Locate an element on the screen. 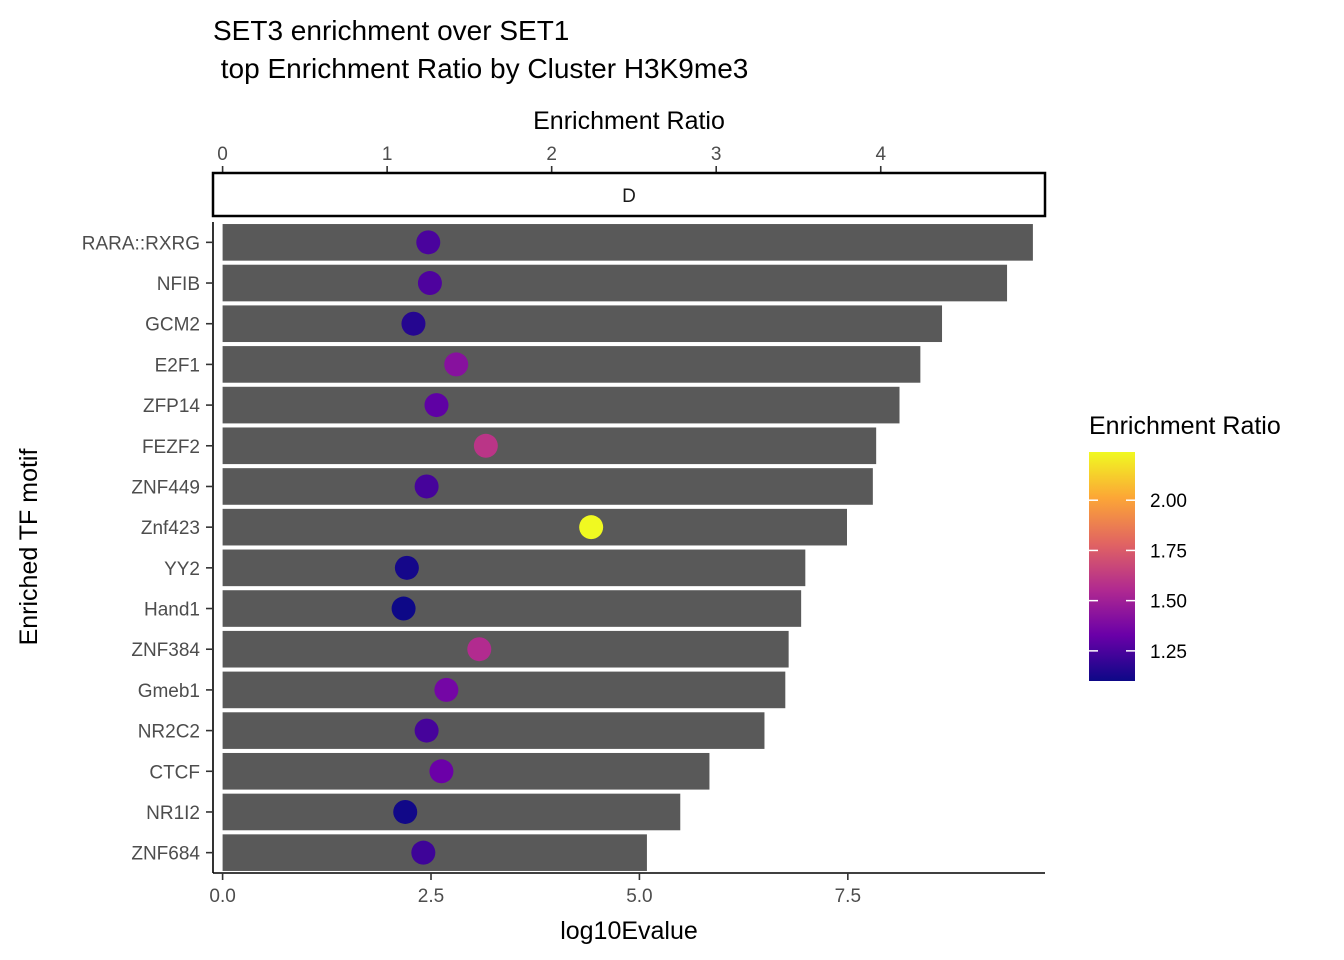 This screenshot has height=960, width=1344. bar-znf384 is located at coordinates (505, 649).